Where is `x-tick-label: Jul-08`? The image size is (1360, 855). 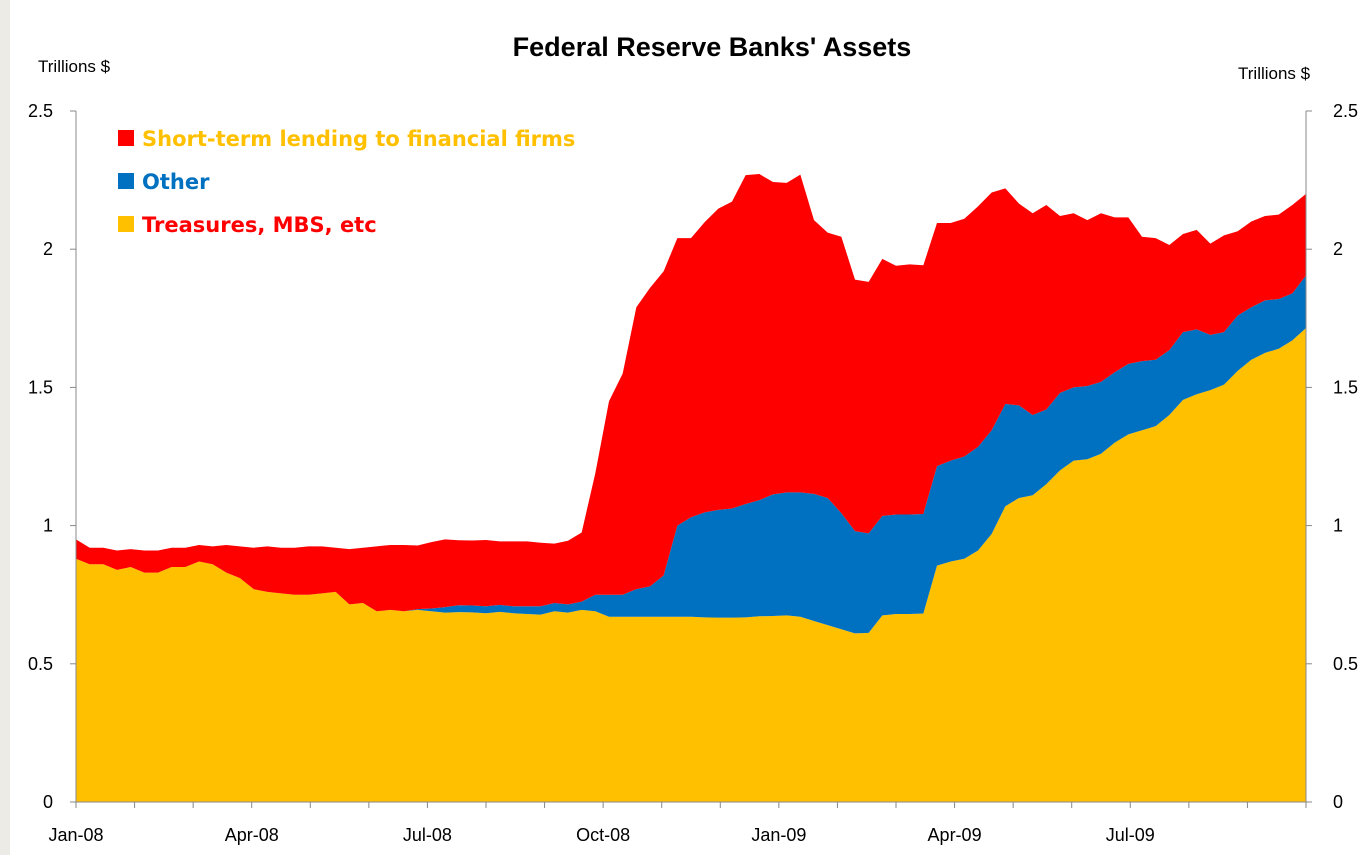 x-tick-label: Jul-08 is located at coordinates (427, 835).